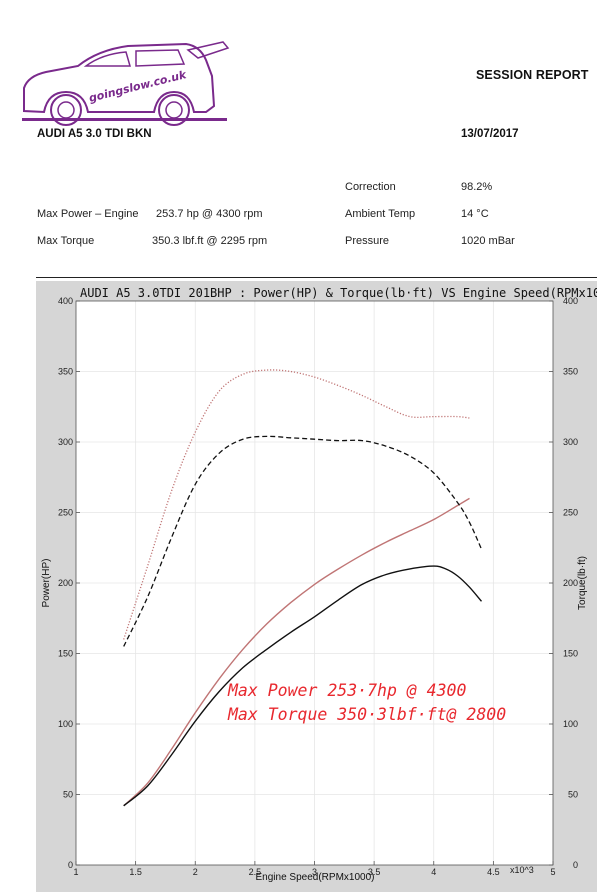 The height and width of the screenshot is (892, 615). I want to click on x-tick-label: 3.5, so click(374, 872).